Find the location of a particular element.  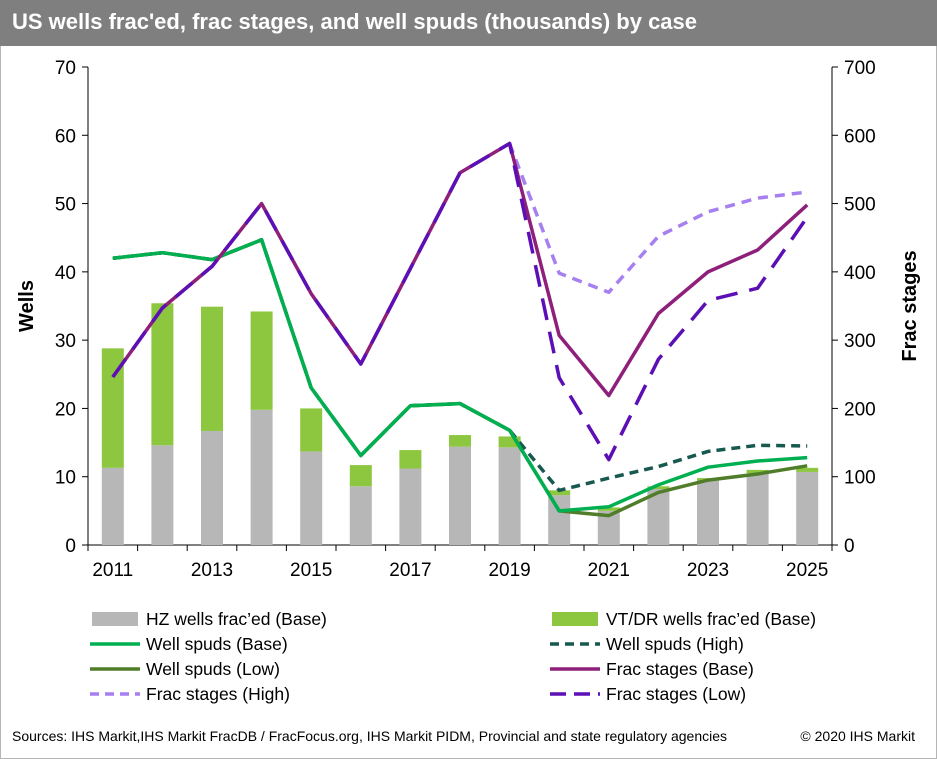

legend-label: Well spuds (Base) is located at coordinates (217, 644).